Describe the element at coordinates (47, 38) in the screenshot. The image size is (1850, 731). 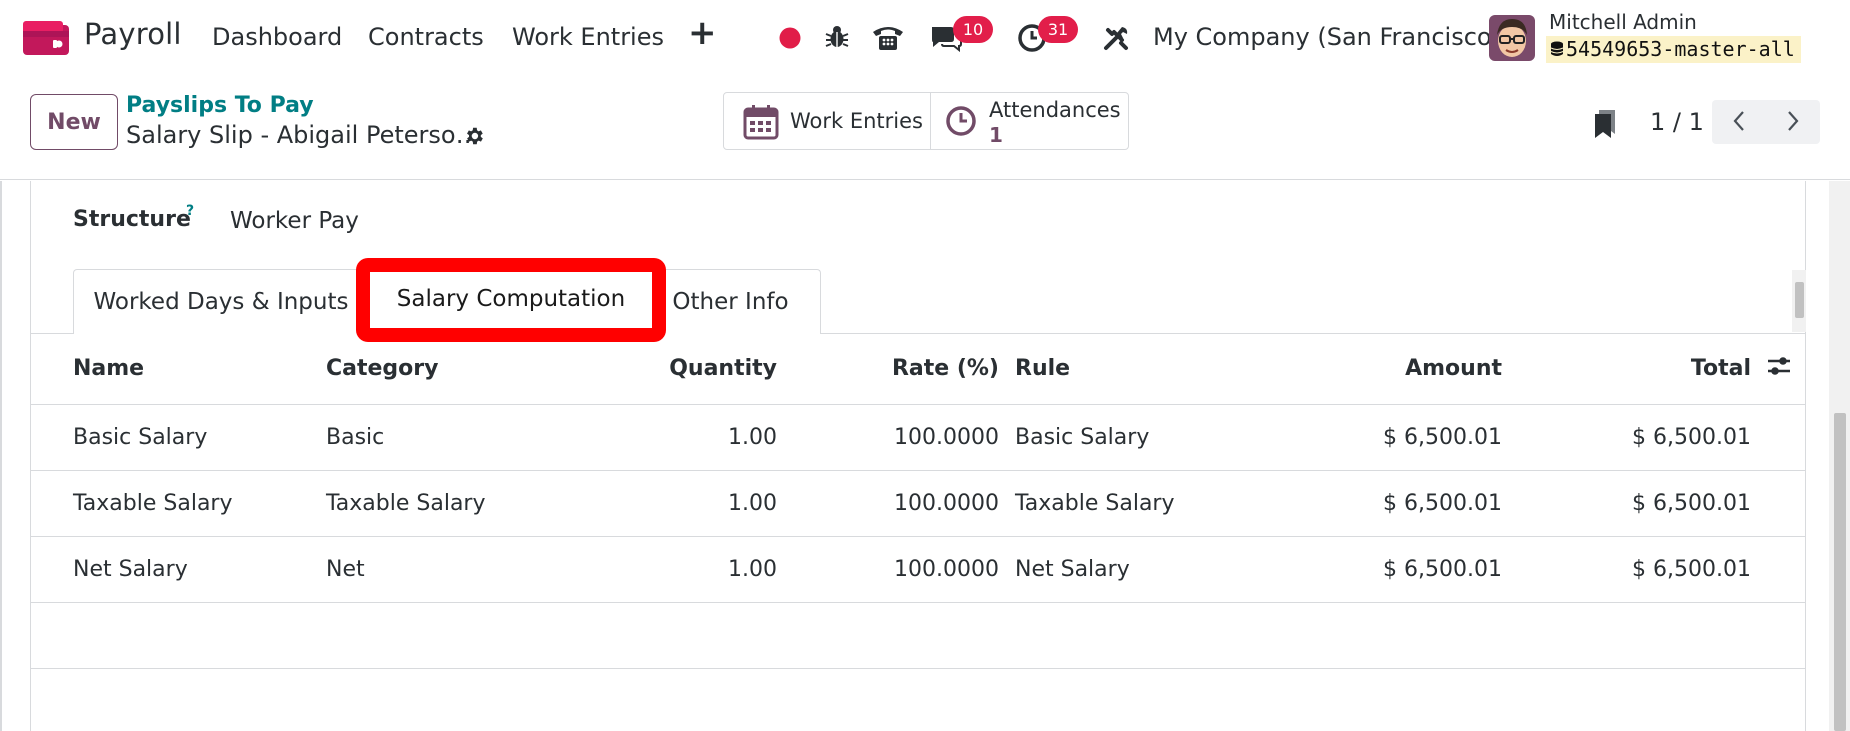
I see `payroll-app-icon` at that location.